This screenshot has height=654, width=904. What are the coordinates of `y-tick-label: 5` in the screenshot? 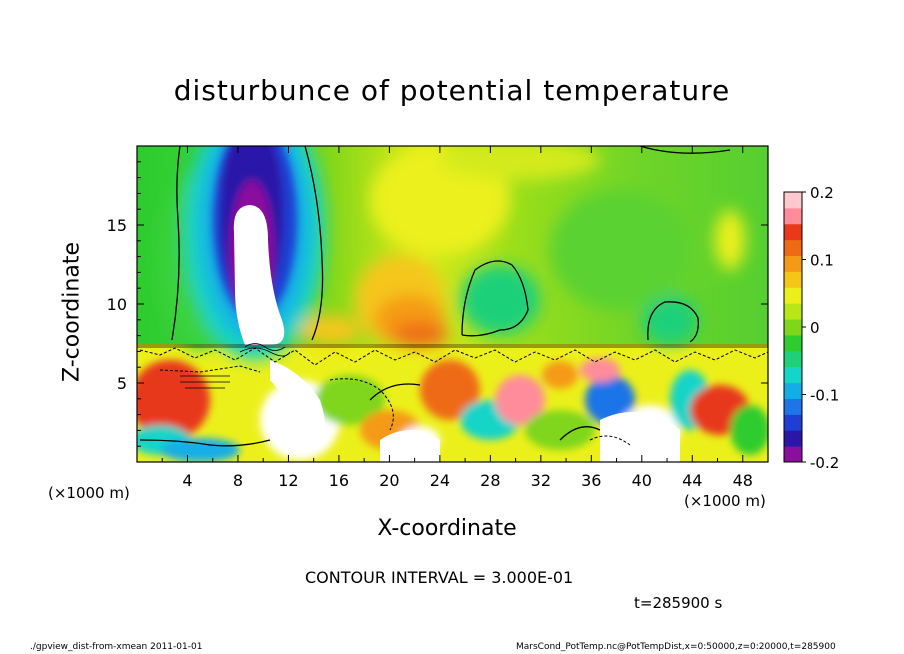 It's located at (122, 383).